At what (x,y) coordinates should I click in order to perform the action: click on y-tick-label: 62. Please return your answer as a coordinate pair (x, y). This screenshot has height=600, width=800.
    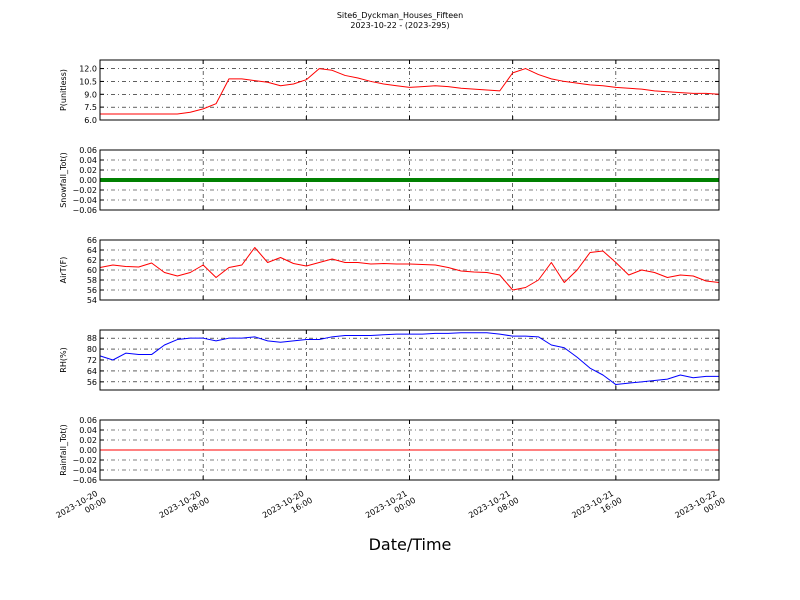
    Looking at the image, I should click on (92, 260).